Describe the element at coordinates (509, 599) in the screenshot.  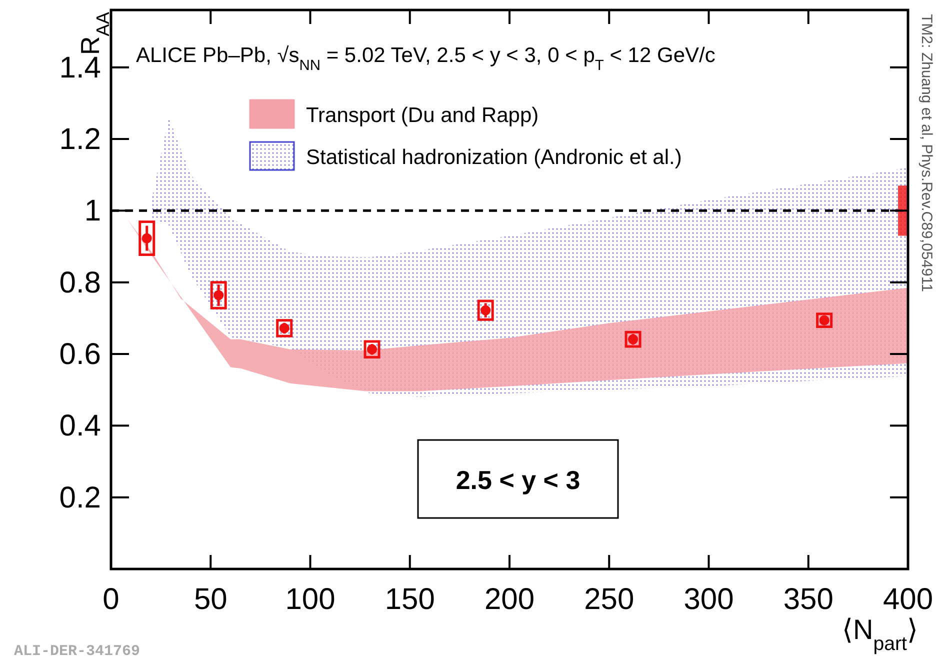
I see `x-tick-label: 200` at that location.